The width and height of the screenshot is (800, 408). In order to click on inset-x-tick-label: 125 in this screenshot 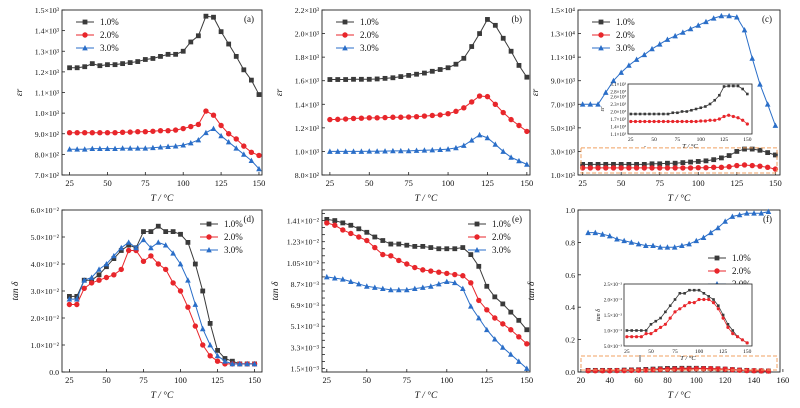, I will do `click(724, 140)`.